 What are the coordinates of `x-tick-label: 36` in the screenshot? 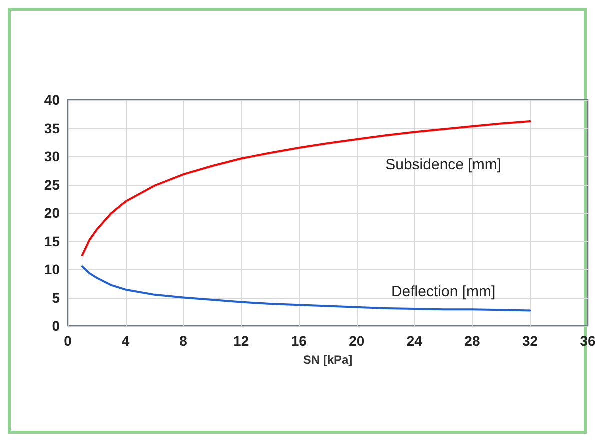 It's located at (587, 341).